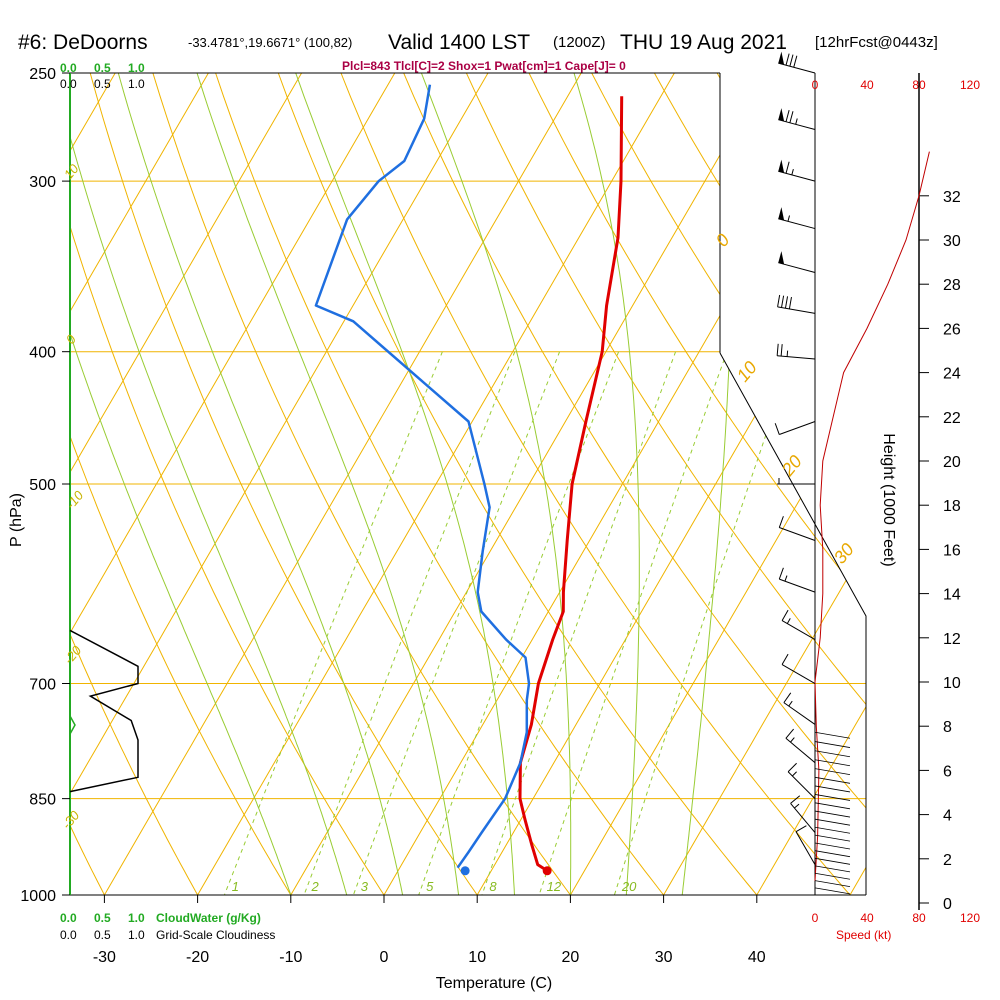 This screenshot has width=1000, height=1000. Describe the element at coordinates (315, 886) in the screenshot. I see `mixing-ratio-label: 2` at that location.